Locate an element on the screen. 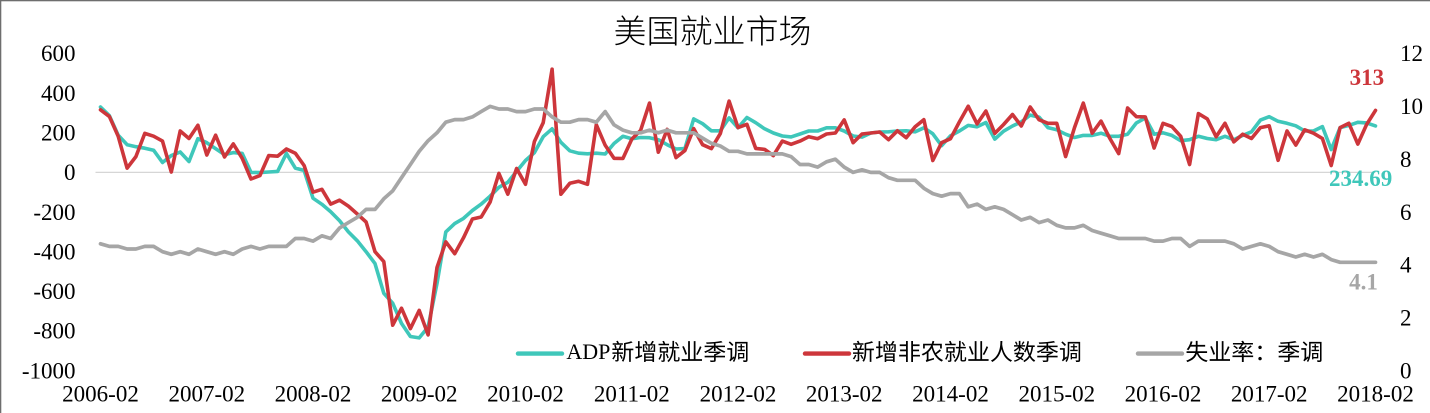 The image size is (1430, 413). svg-text: 600 is located at coordinates (58, 53).